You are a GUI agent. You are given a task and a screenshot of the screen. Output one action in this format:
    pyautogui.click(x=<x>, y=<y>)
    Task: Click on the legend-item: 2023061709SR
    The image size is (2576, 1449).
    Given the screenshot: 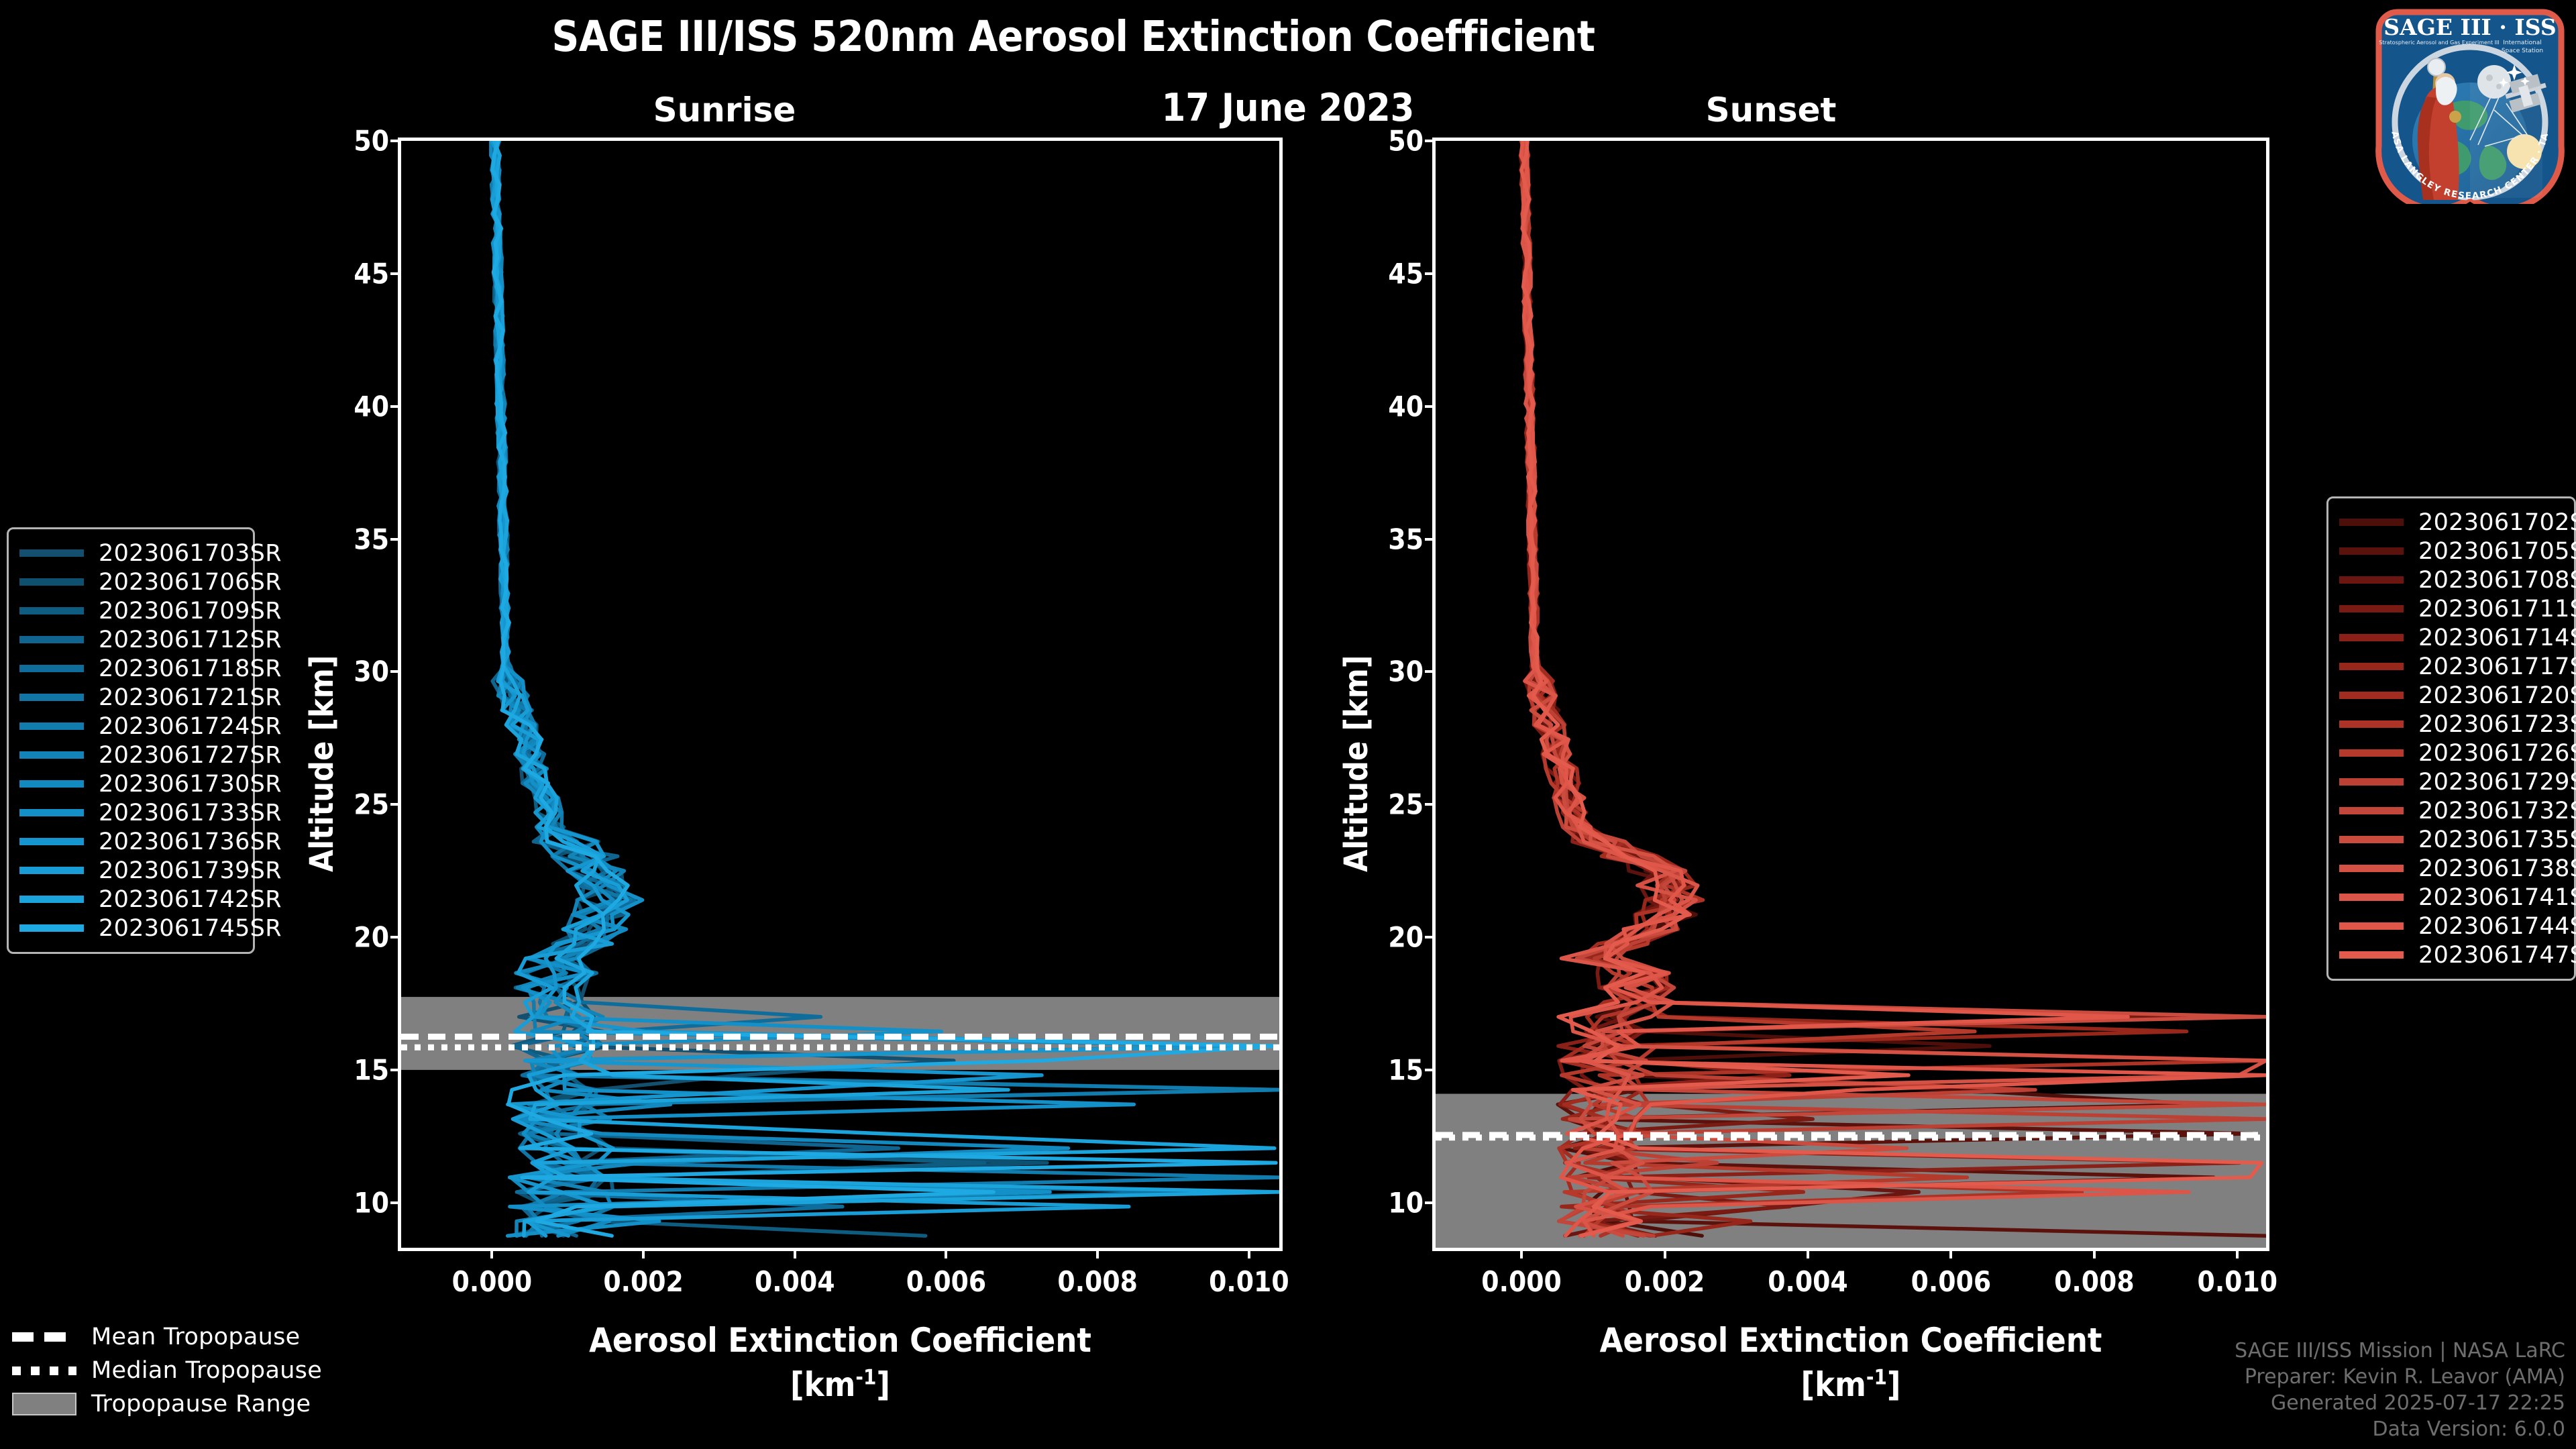 What is the action you would take?
    pyautogui.click(x=150, y=610)
    